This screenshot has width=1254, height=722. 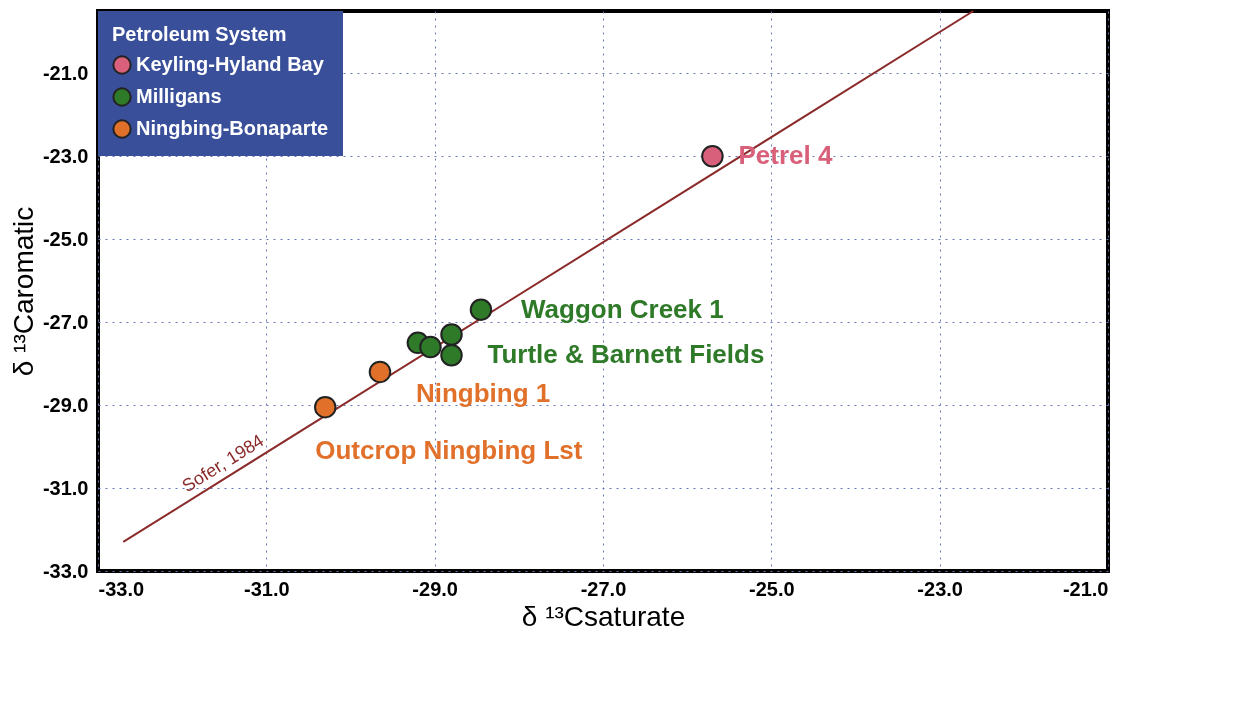 I want to click on annotation: Petrel 4, so click(x=785, y=155).